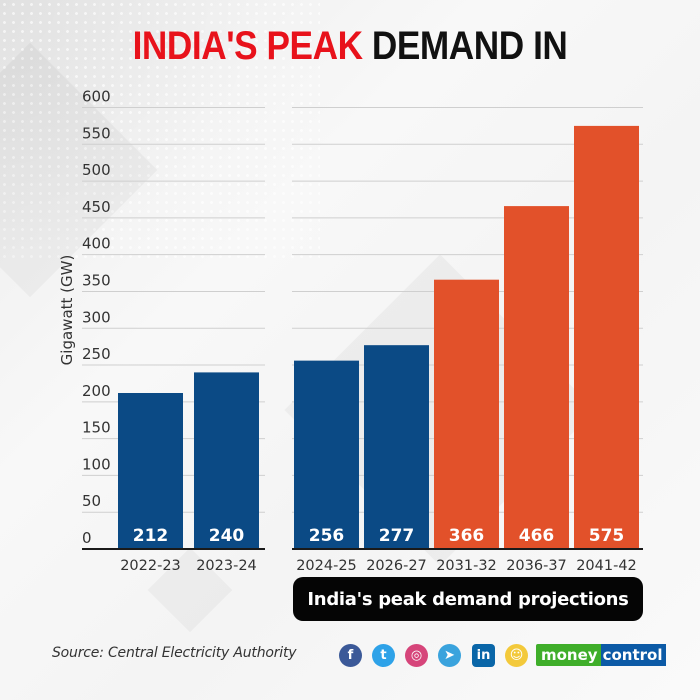 The width and height of the screenshot is (700, 700). I want to click on facebook-icon: f, so click(350, 655).